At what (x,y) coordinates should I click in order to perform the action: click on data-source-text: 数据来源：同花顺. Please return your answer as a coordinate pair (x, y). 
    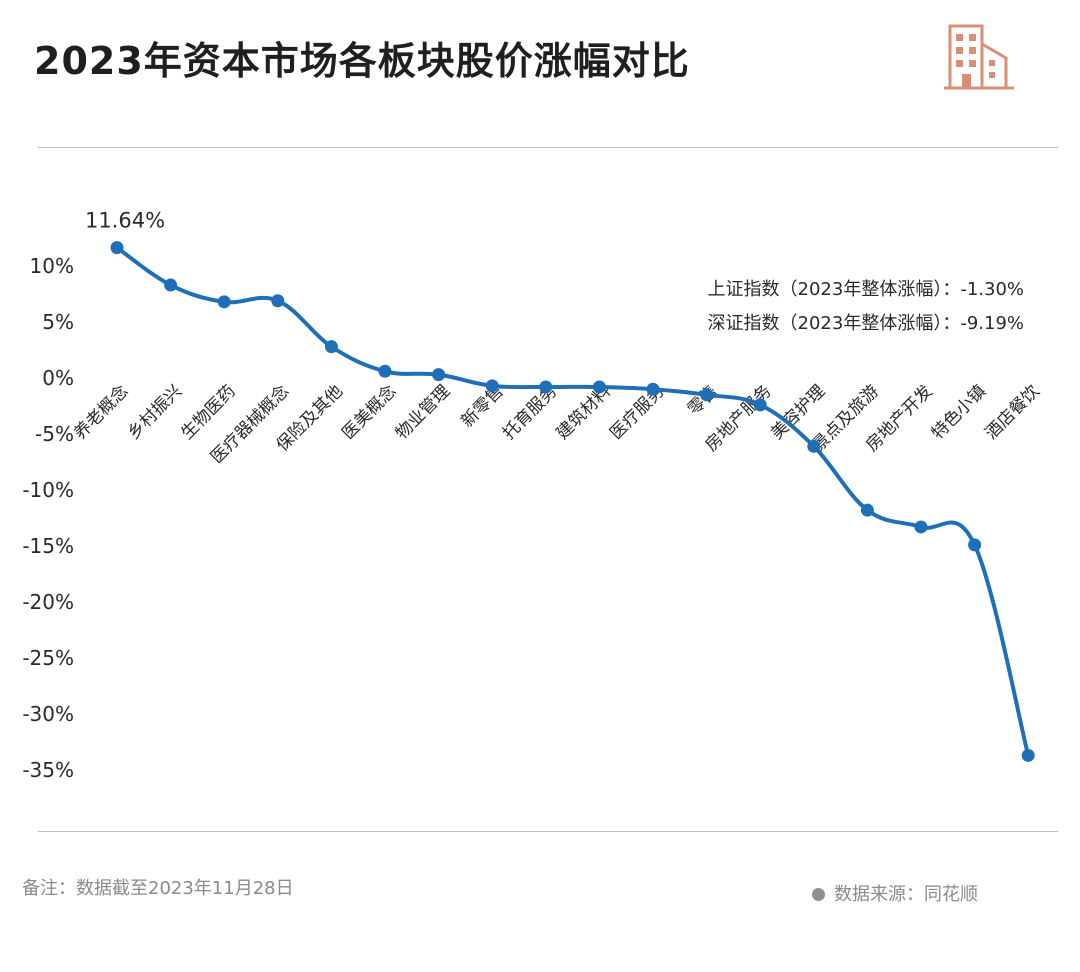
    Looking at the image, I should click on (906, 894).